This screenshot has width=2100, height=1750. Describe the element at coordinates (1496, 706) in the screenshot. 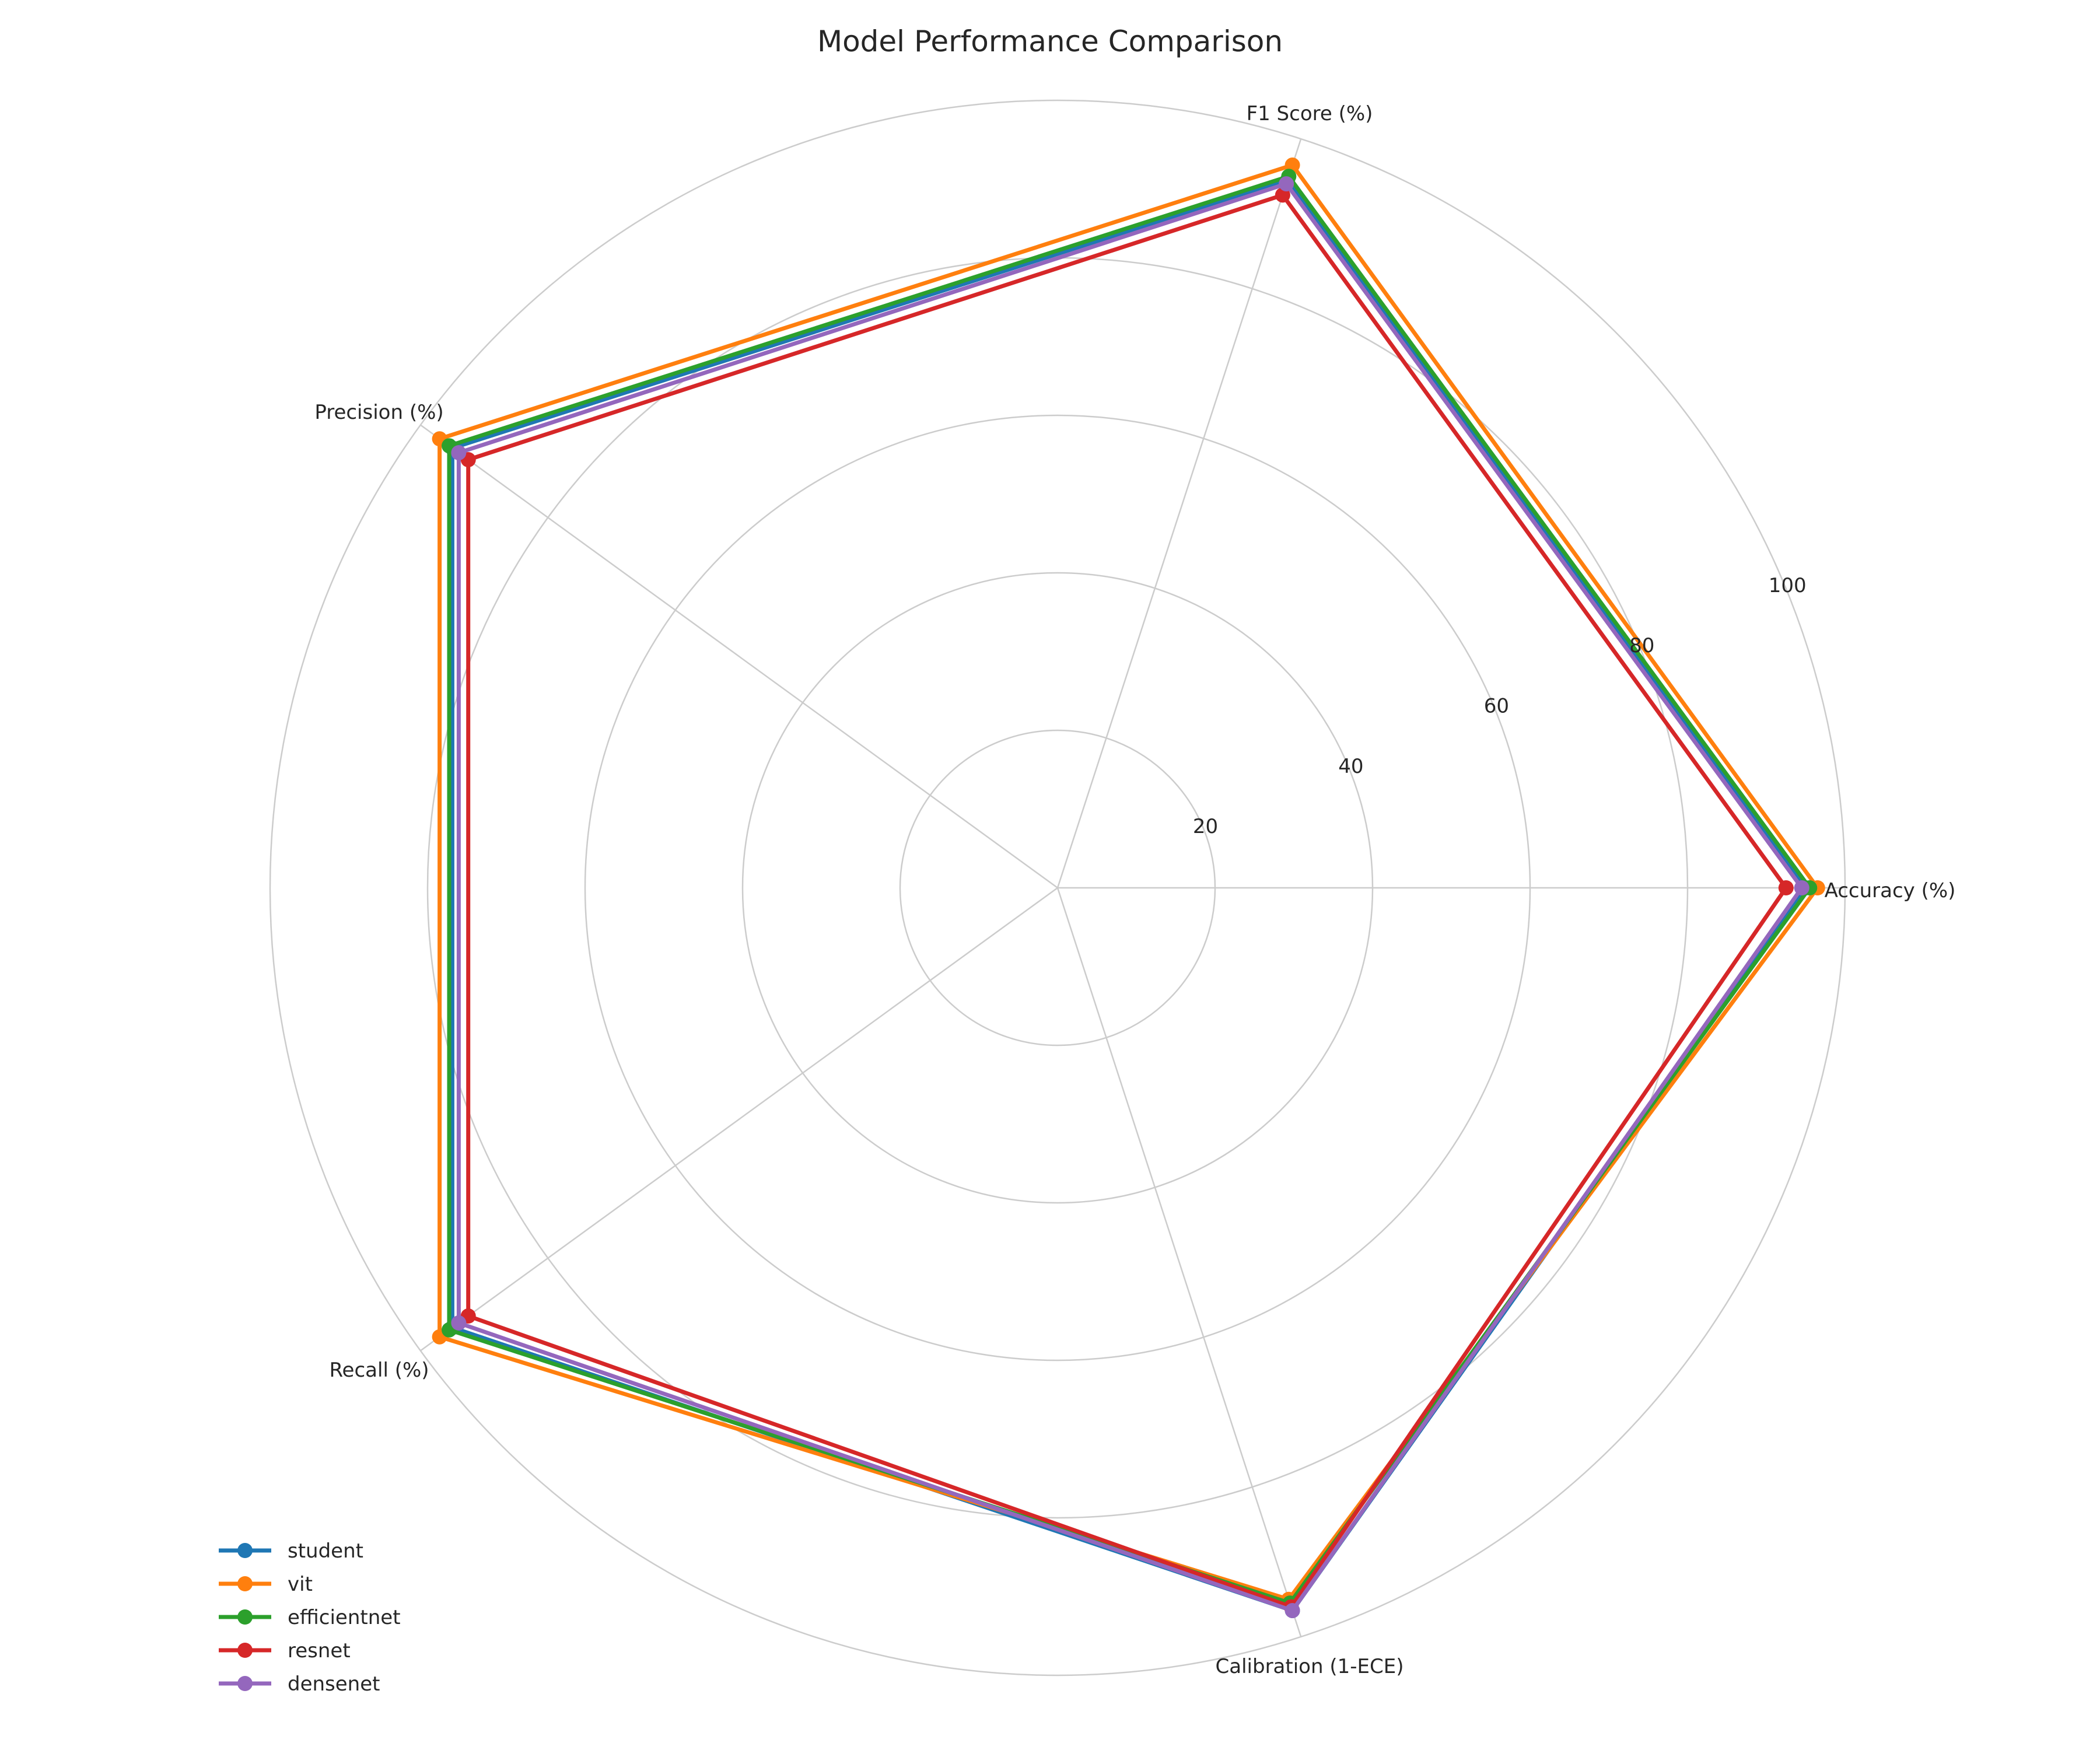

I see `radial-tick-label: 60` at that location.